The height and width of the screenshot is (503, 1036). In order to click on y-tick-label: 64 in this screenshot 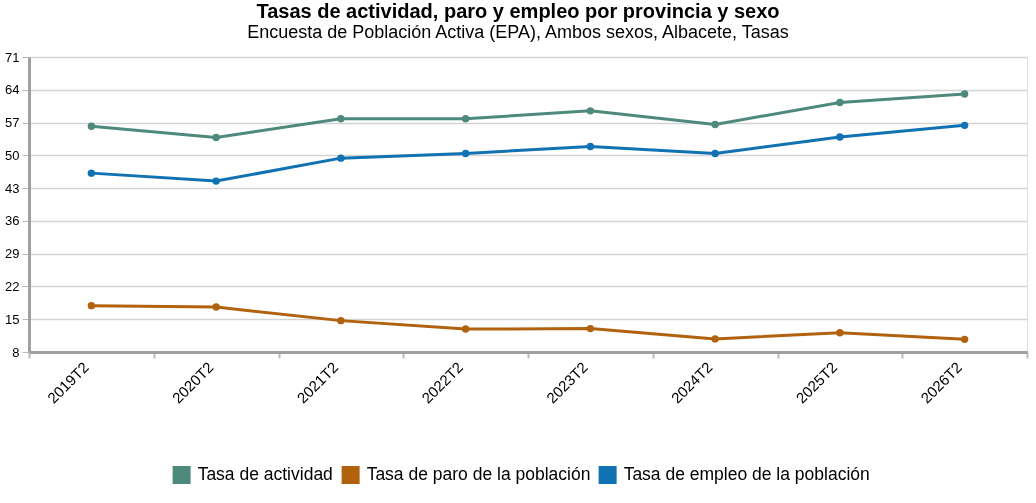, I will do `click(12, 90)`.